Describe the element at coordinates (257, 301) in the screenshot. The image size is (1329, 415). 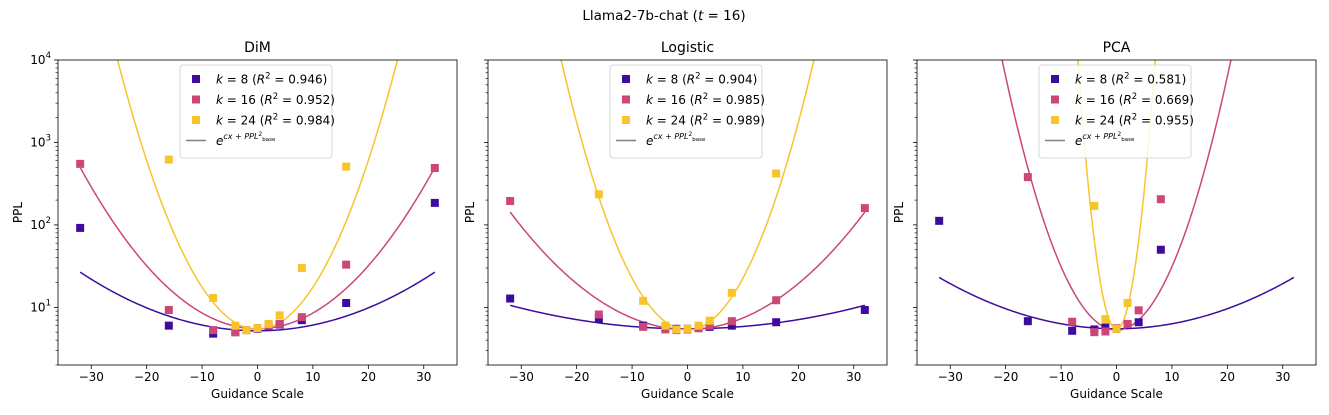
I see `fit-curve-k8` at that location.